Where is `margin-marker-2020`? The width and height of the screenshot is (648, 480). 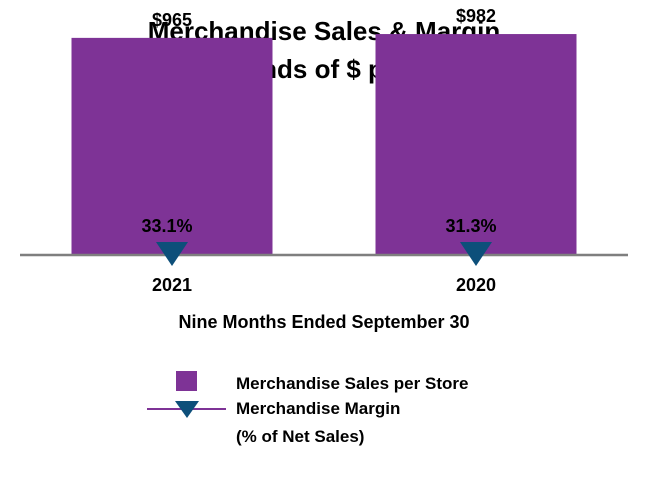
margin-marker-2020 is located at coordinates (476, 254).